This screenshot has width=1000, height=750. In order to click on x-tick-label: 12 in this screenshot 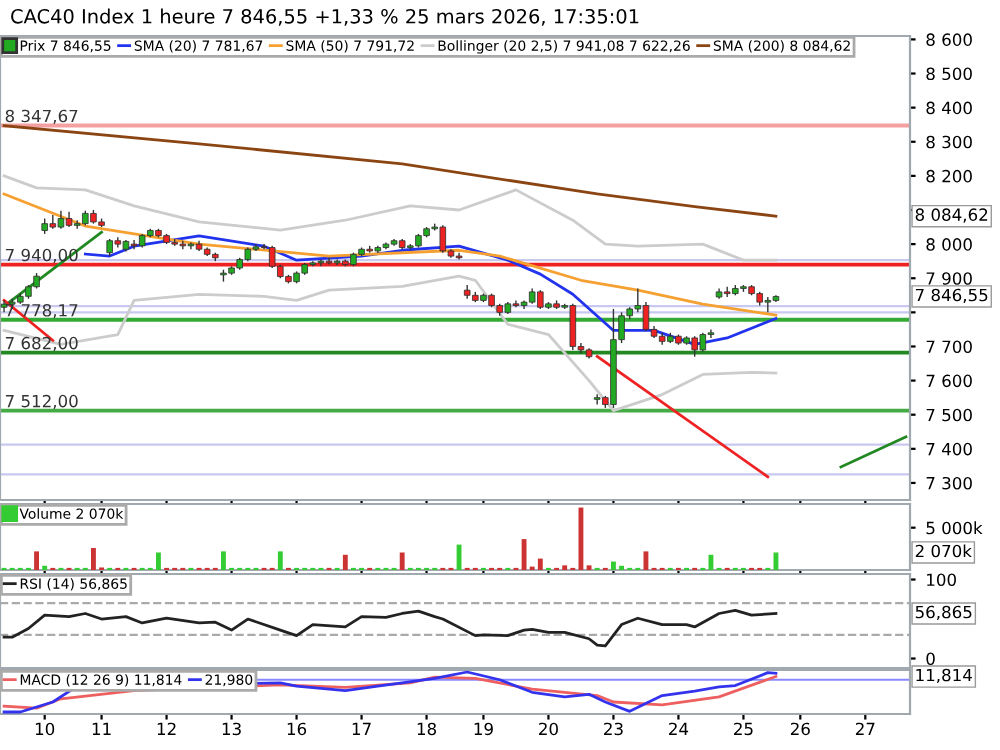, I will do `click(166, 728)`.